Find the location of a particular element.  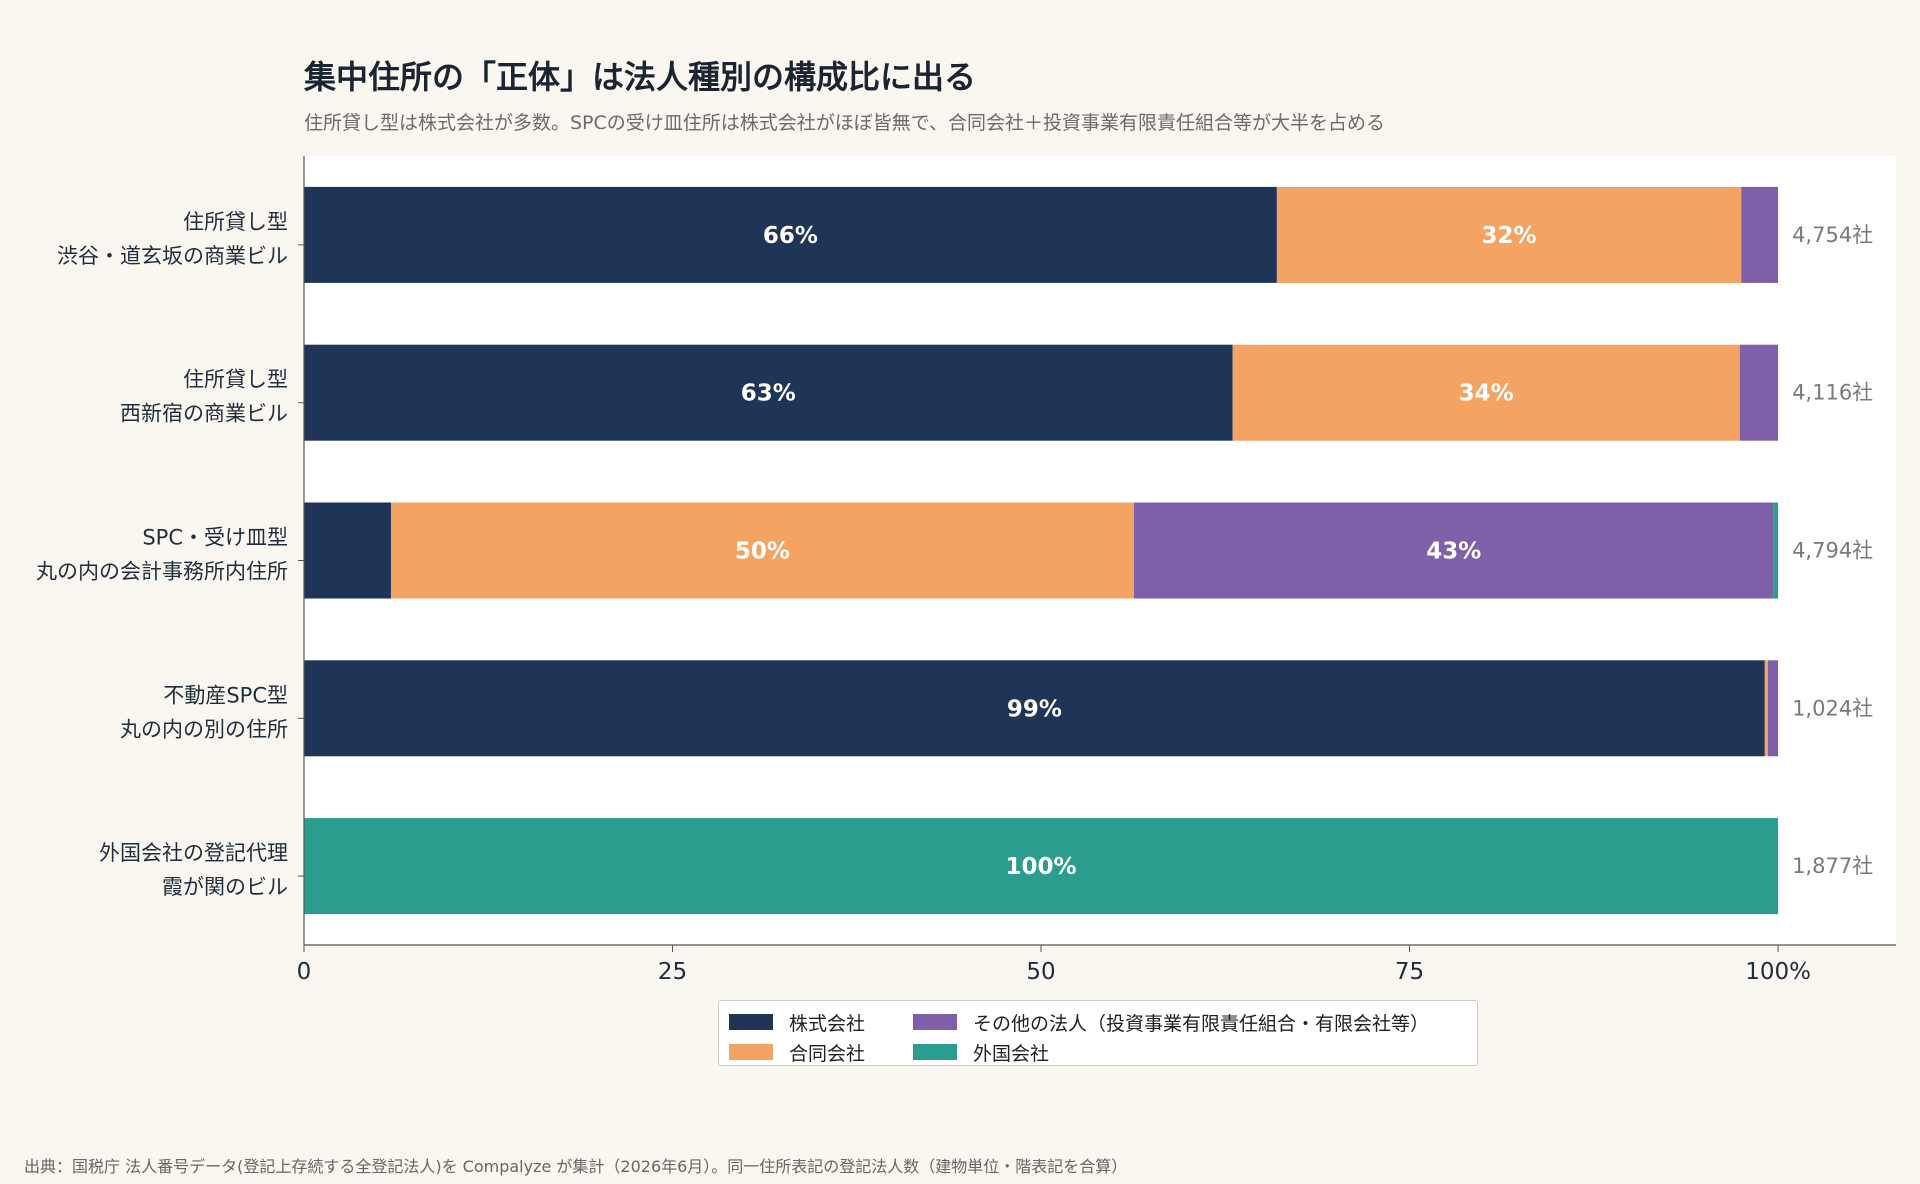

total-label-3: 1,024社 is located at coordinates (1832, 708).